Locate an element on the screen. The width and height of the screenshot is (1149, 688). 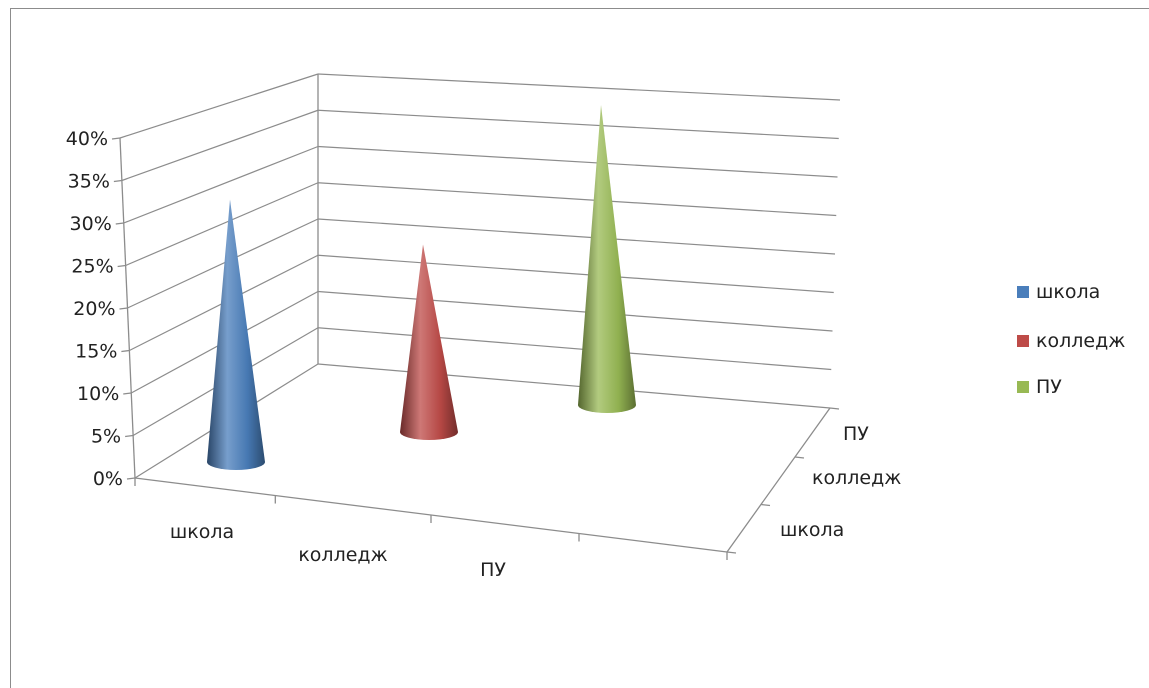
x-category-label: колледж is located at coordinates (342, 555).